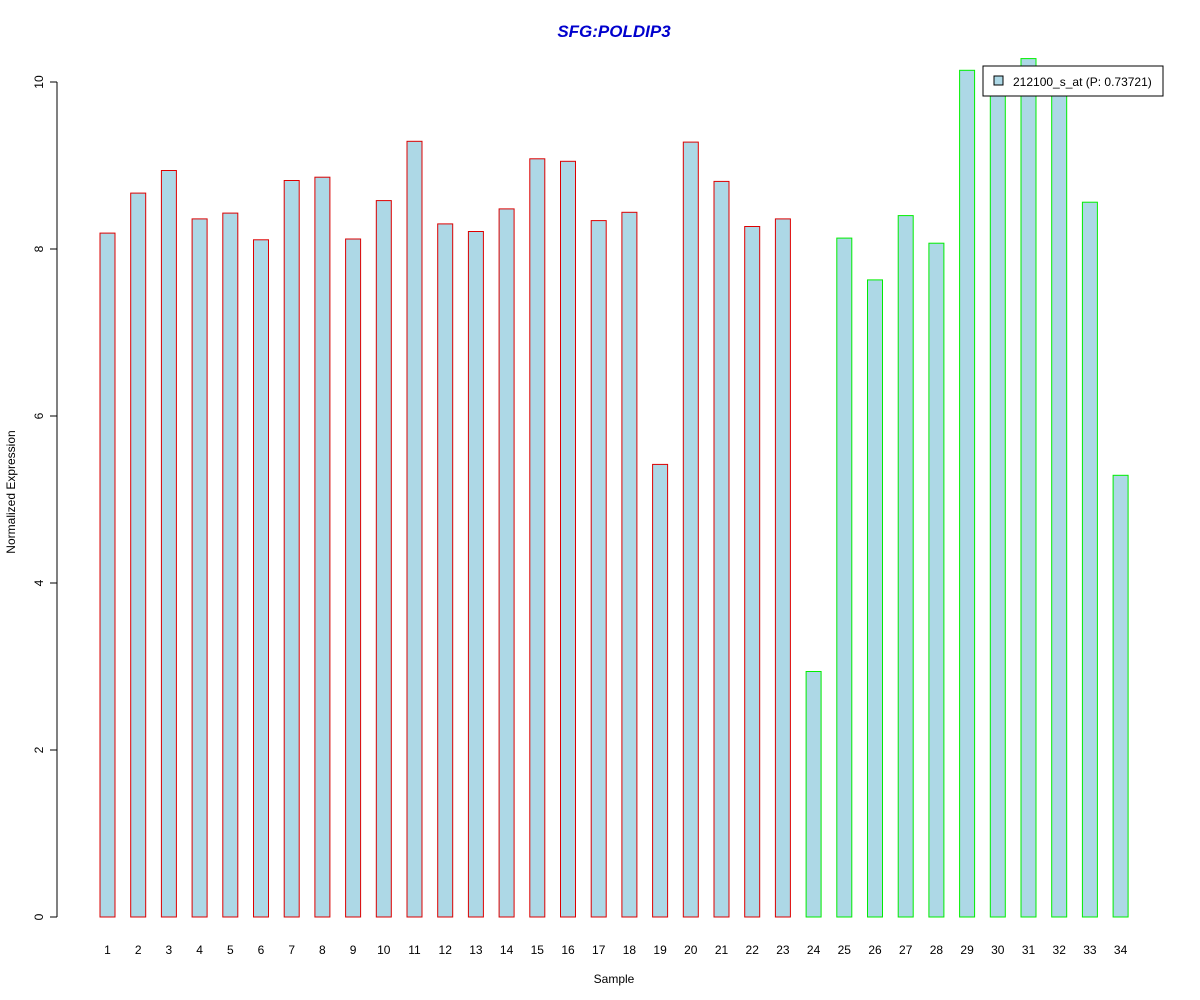 This screenshot has height=1000, width=1200. What do you see at coordinates (814, 950) in the screenshot?
I see `x-tick-label: 24` at bounding box center [814, 950].